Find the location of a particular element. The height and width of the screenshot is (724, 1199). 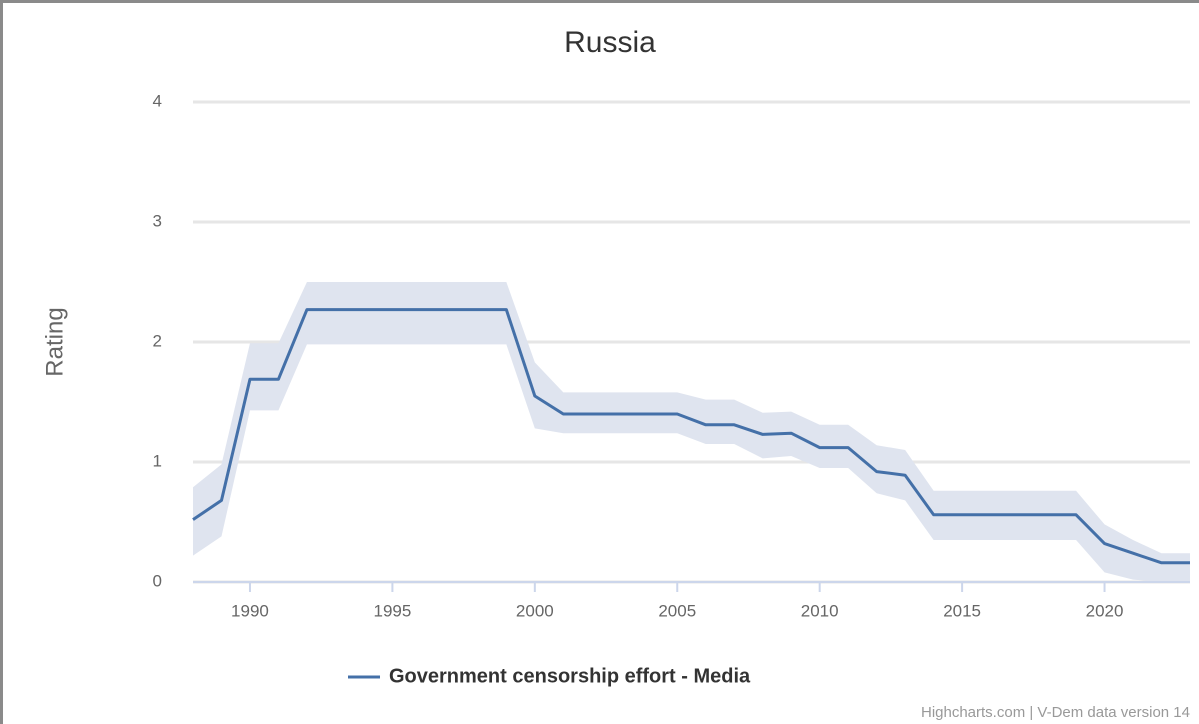

y-tick-label: 0 is located at coordinates (157, 580).